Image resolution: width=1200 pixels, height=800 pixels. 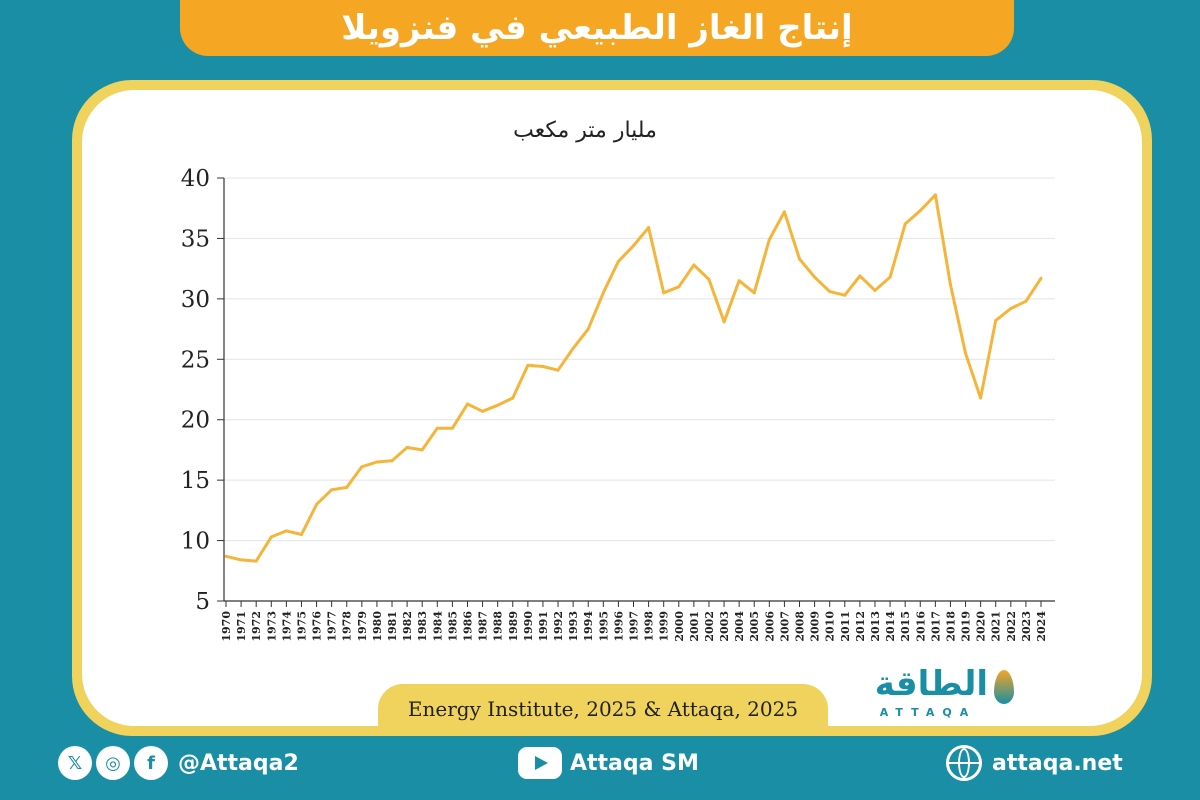 I want to click on x-tick-label: 2011, so click(x=845, y=626).